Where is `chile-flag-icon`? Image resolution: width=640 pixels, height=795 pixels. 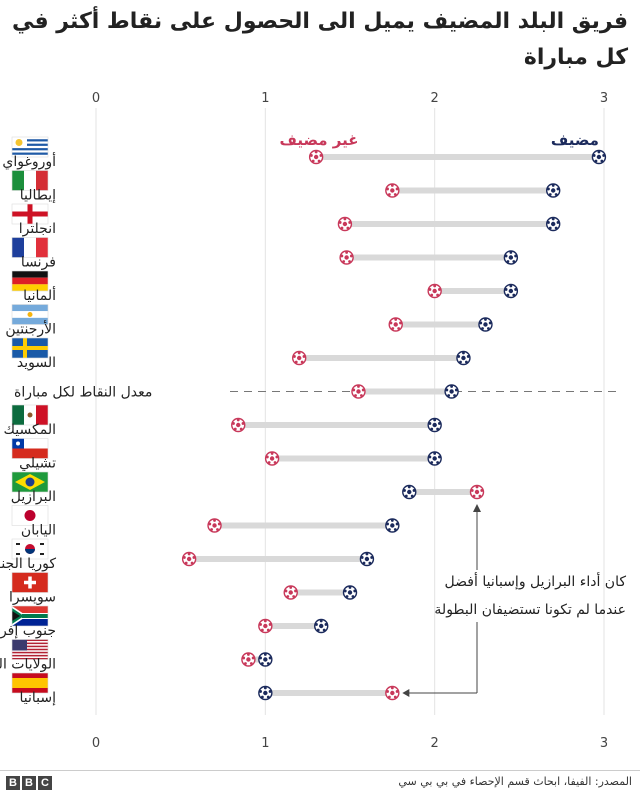
chile-flag-icon is located at coordinates (30, 448).